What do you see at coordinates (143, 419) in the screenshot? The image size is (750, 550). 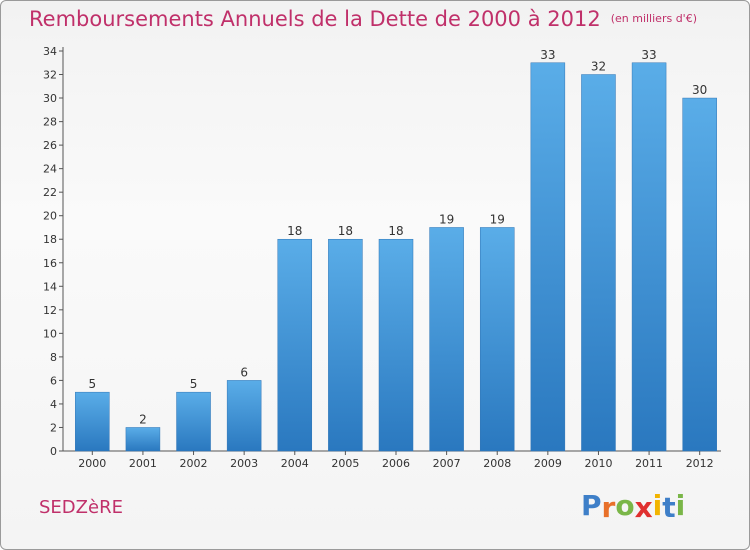 I see `bar-value-label: 2` at bounding box center [143, 419].